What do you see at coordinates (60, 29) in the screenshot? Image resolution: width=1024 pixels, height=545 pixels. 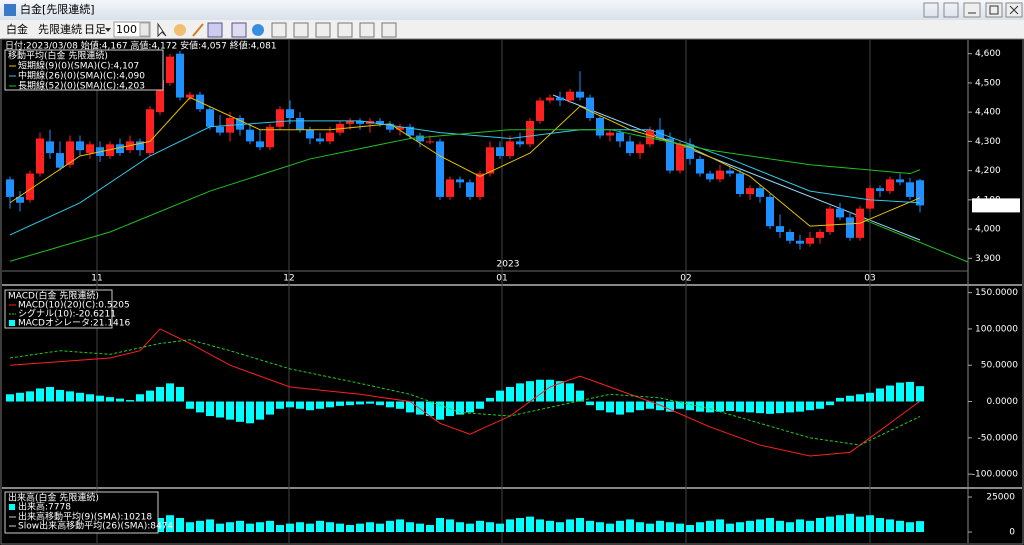 I see `contract: 先限連続` at bounding box center [60, 29].